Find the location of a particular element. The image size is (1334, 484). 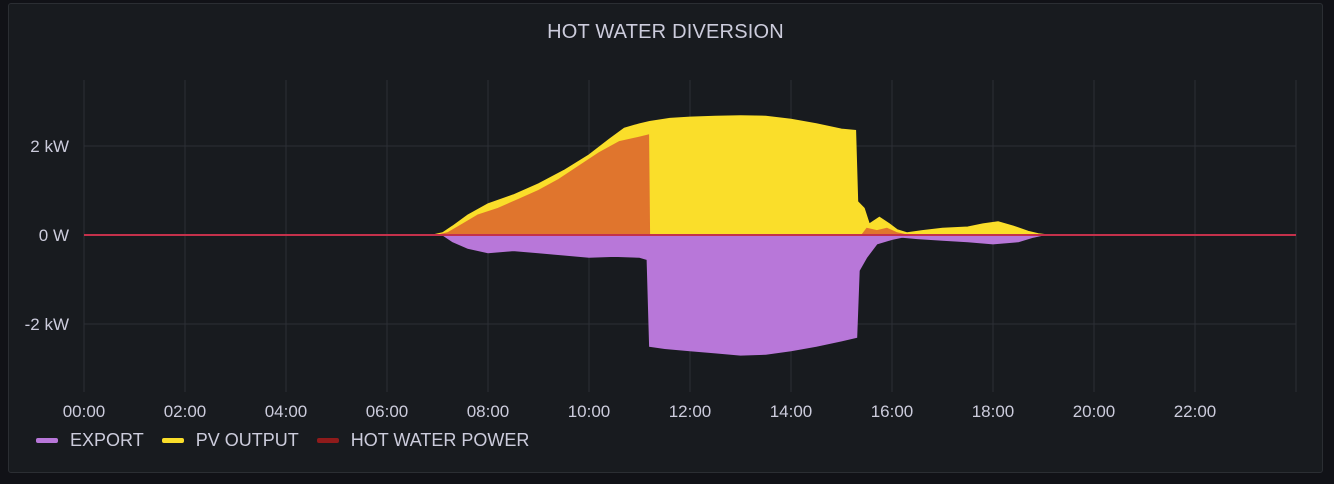

x-tick-label: 04:00 is located at coordinates (286, 411).